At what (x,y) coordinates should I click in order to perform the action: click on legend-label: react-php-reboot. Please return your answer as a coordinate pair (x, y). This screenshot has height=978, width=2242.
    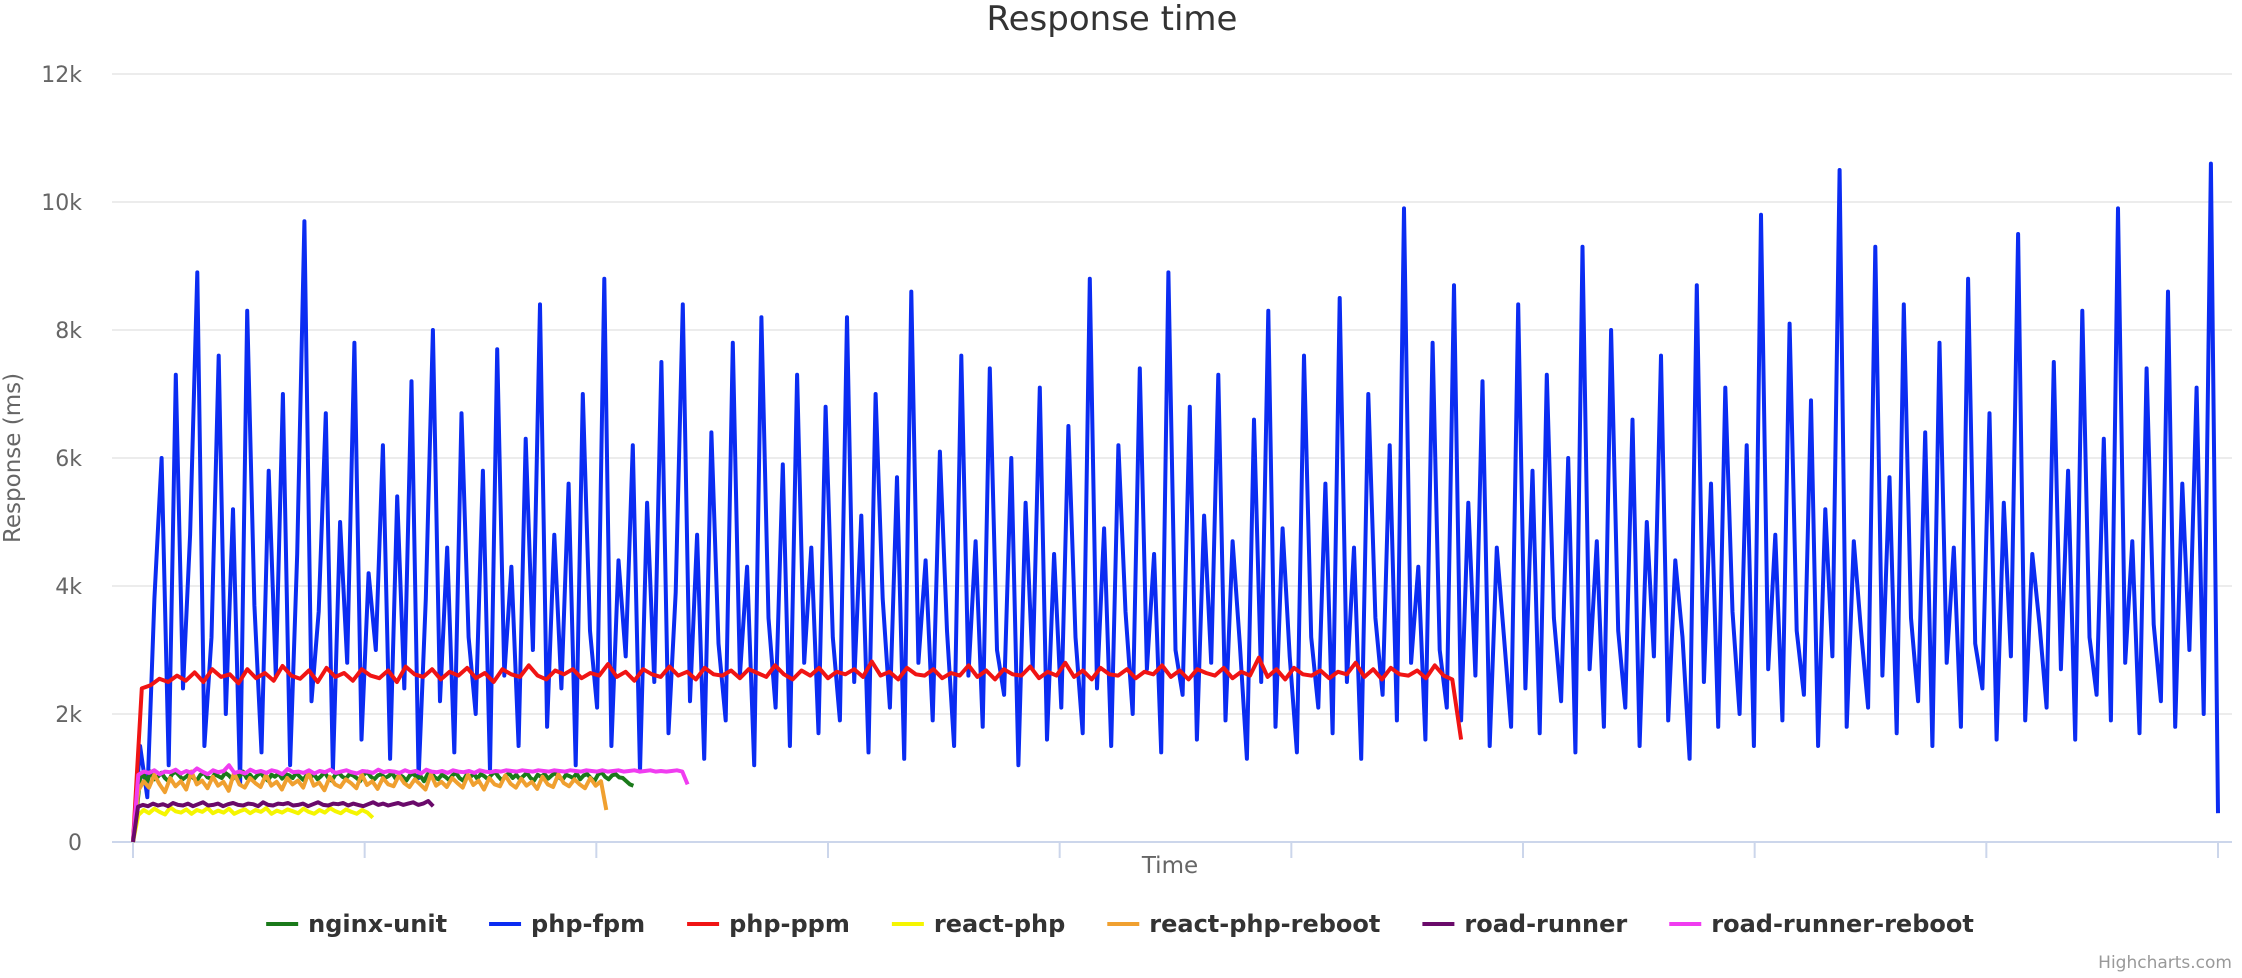
    Looking at the image, I should click on (1264, 924).